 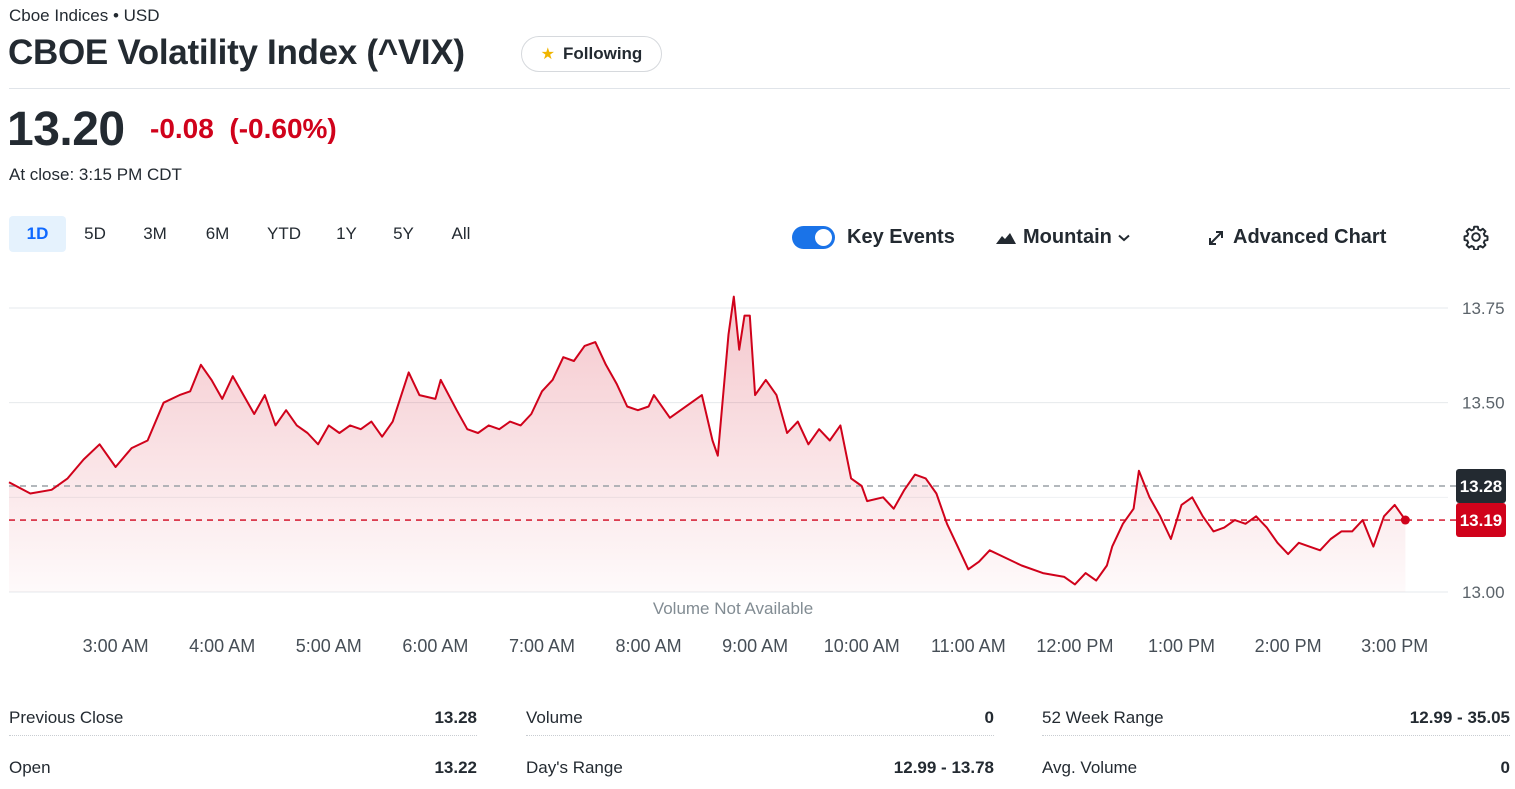 I want to click on stat-open: Open 13.22, so click(x=243, y=768).